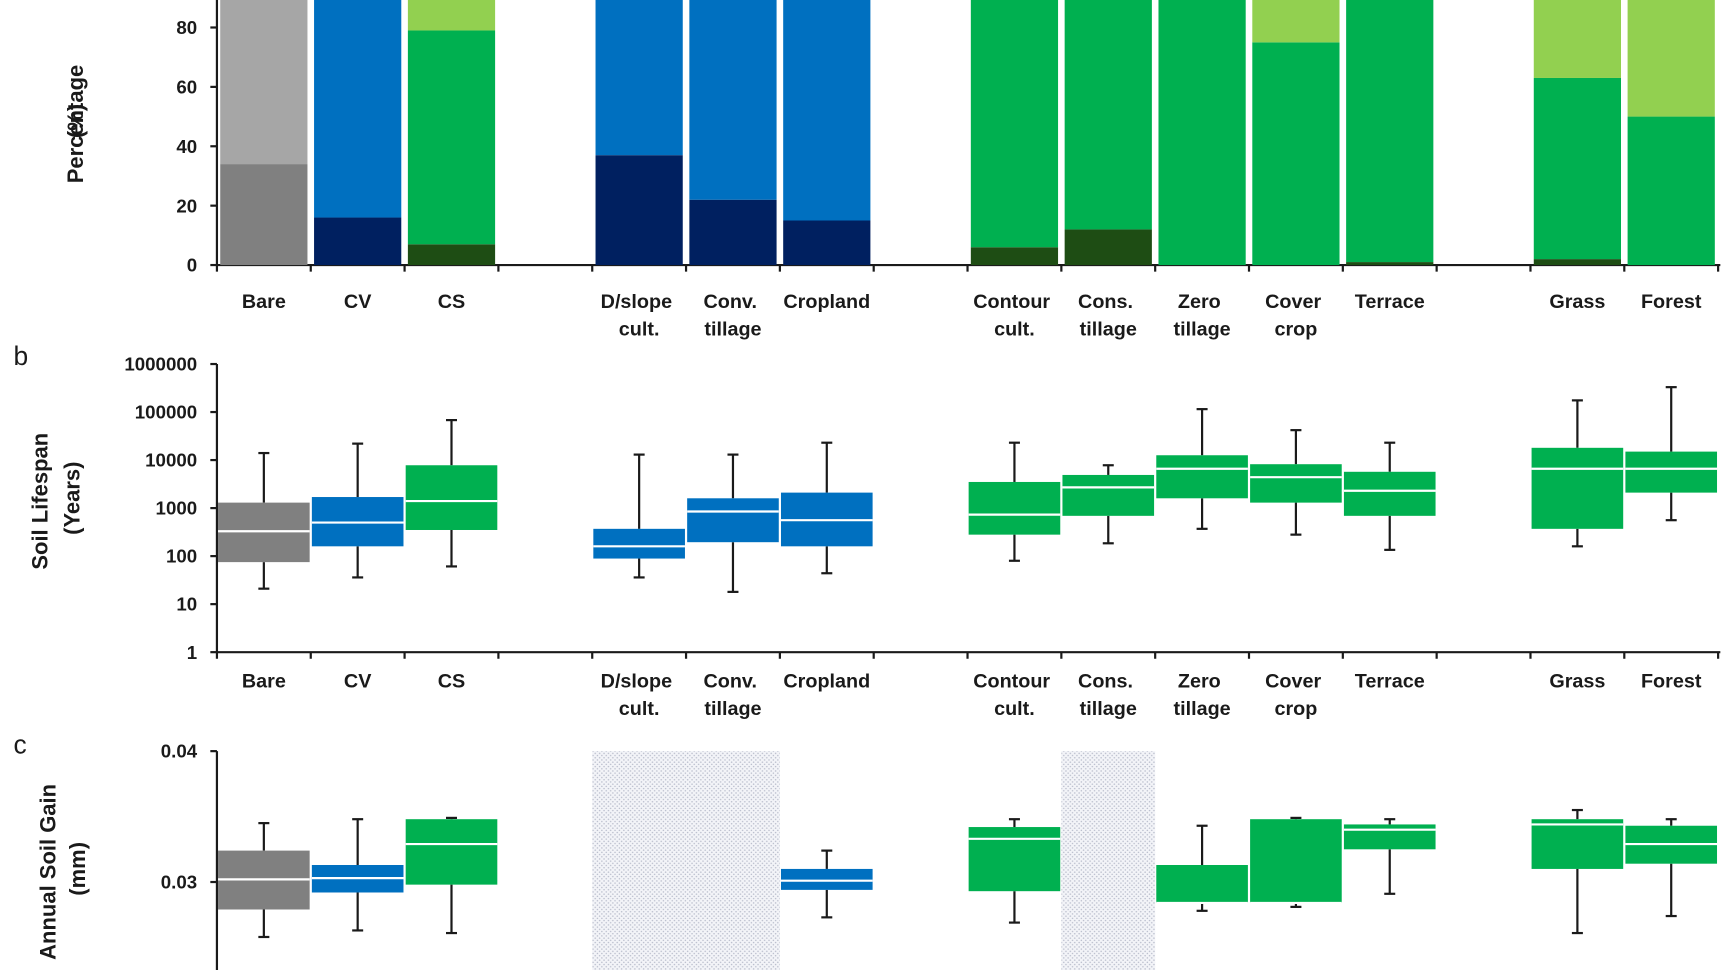 Image resolution: width=1725 pixels, height=970 pixels. Describe the element at coordinates (192, 265) in the screenshot. I see `y-tick-label: 0` at that location.